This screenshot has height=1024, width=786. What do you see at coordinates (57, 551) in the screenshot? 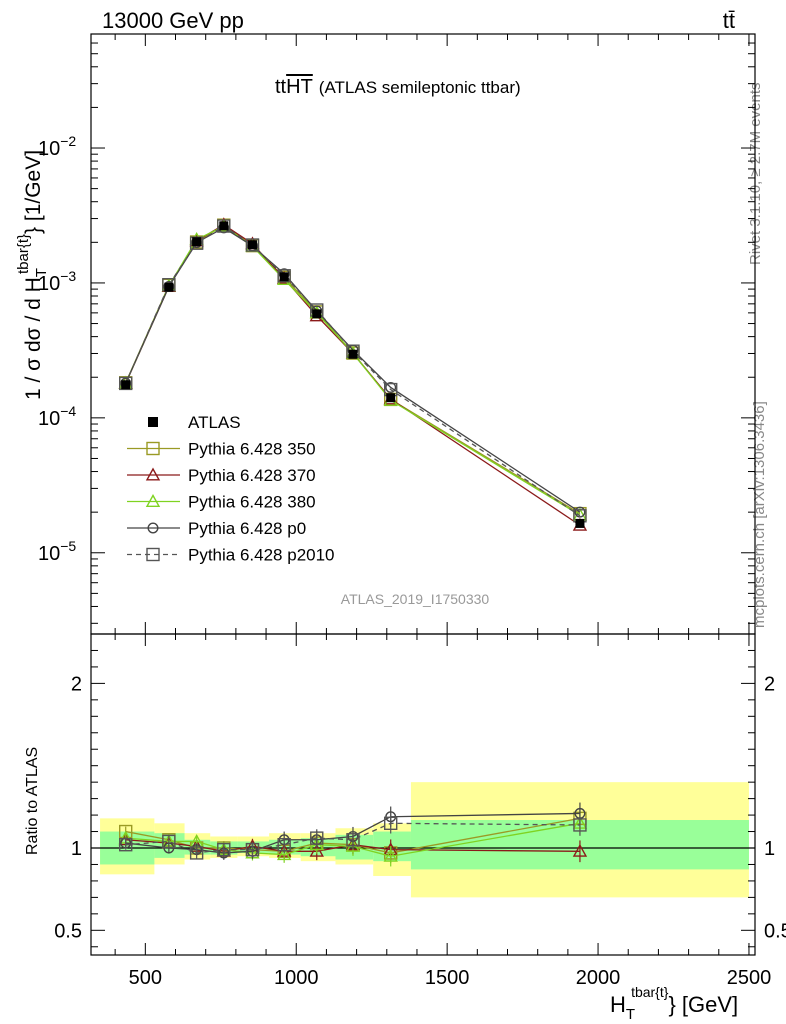
I see `y-tick-label: 10⁻⁵` at bounding box center [57, 551].